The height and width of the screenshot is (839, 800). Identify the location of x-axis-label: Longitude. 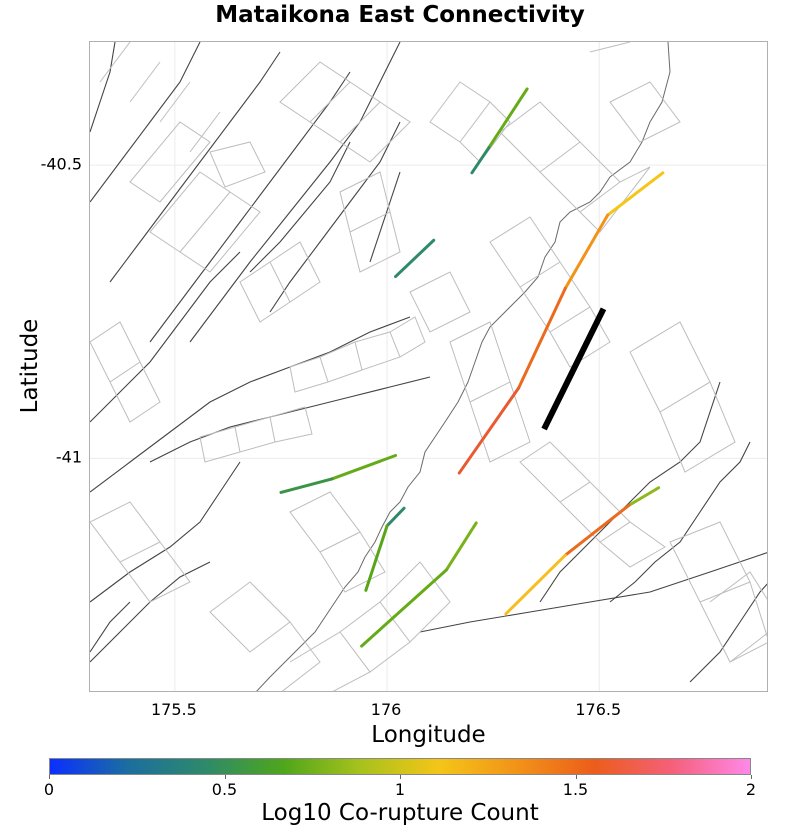
(428, 735).